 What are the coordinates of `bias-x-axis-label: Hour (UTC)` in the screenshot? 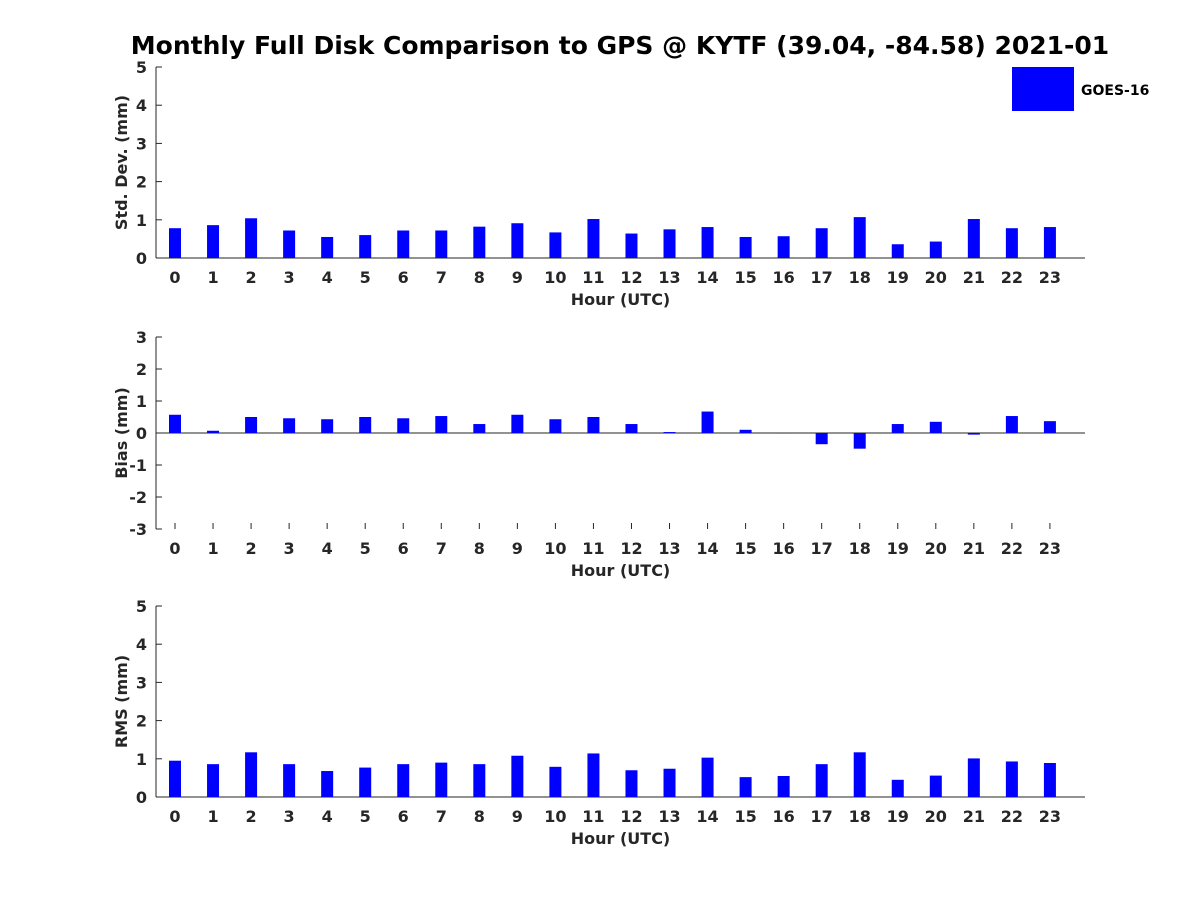 It's located at (621, 570).